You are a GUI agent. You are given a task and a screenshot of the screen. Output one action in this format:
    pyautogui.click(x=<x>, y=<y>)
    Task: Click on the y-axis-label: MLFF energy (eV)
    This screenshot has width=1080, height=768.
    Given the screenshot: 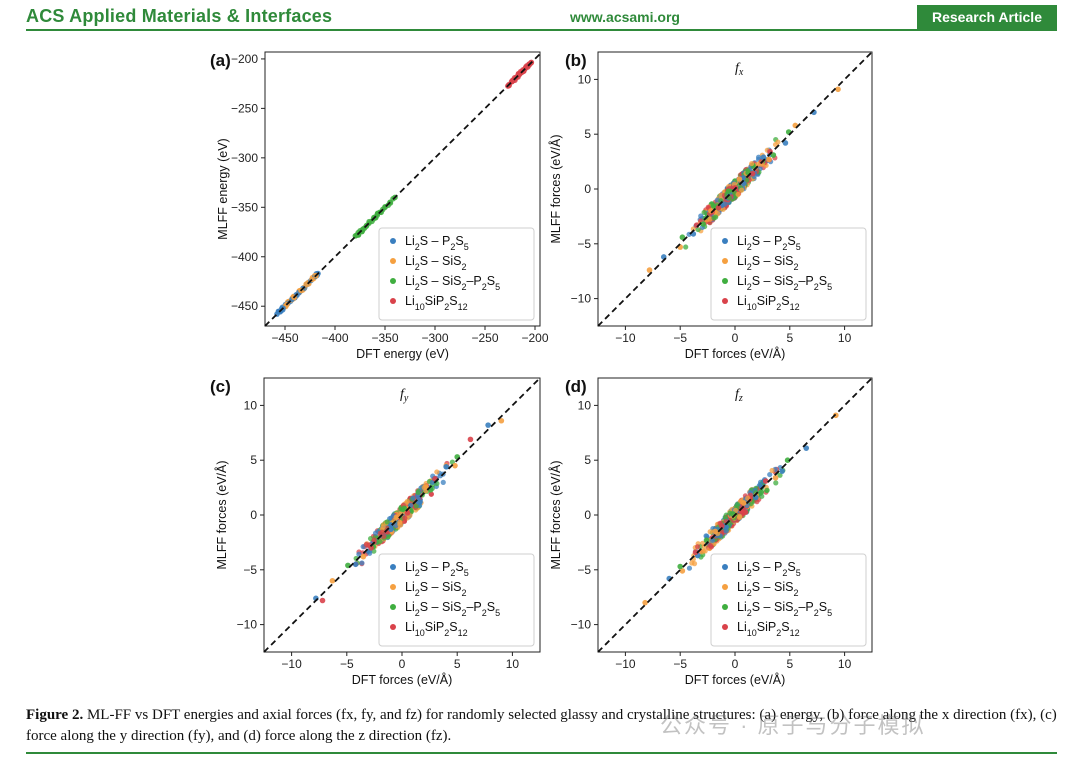 What is the action you would take?
    pyautogui.click(x=223, y=188)
    